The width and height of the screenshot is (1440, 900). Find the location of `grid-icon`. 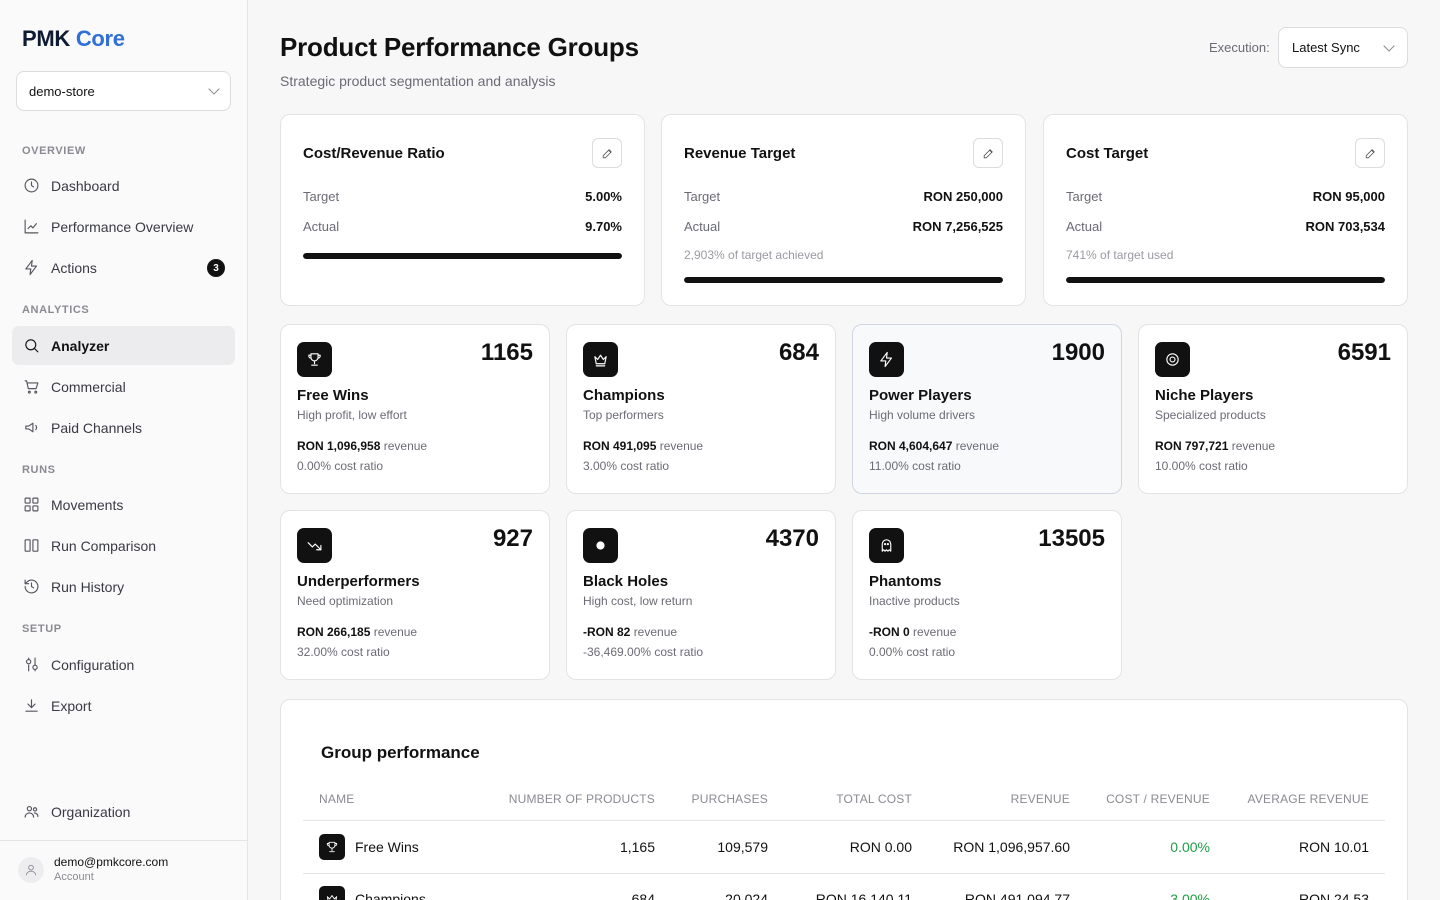

grid-icon is located at coordinates (31, 504).